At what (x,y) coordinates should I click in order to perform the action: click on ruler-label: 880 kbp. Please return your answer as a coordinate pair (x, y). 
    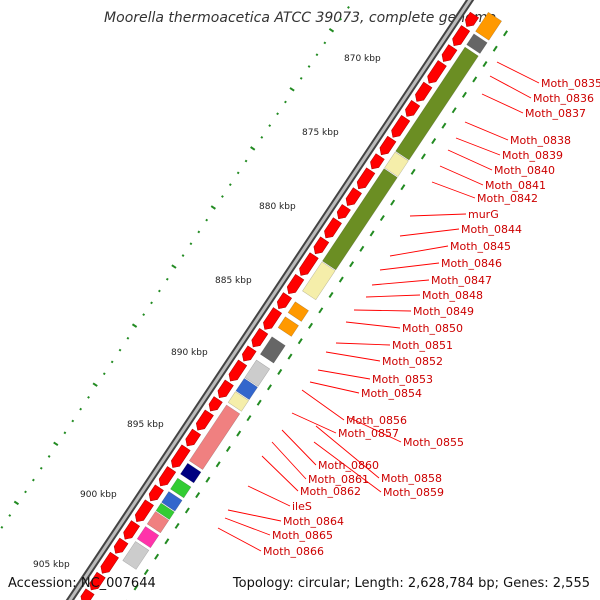
    Looking at the image, I should click on (277, 207).